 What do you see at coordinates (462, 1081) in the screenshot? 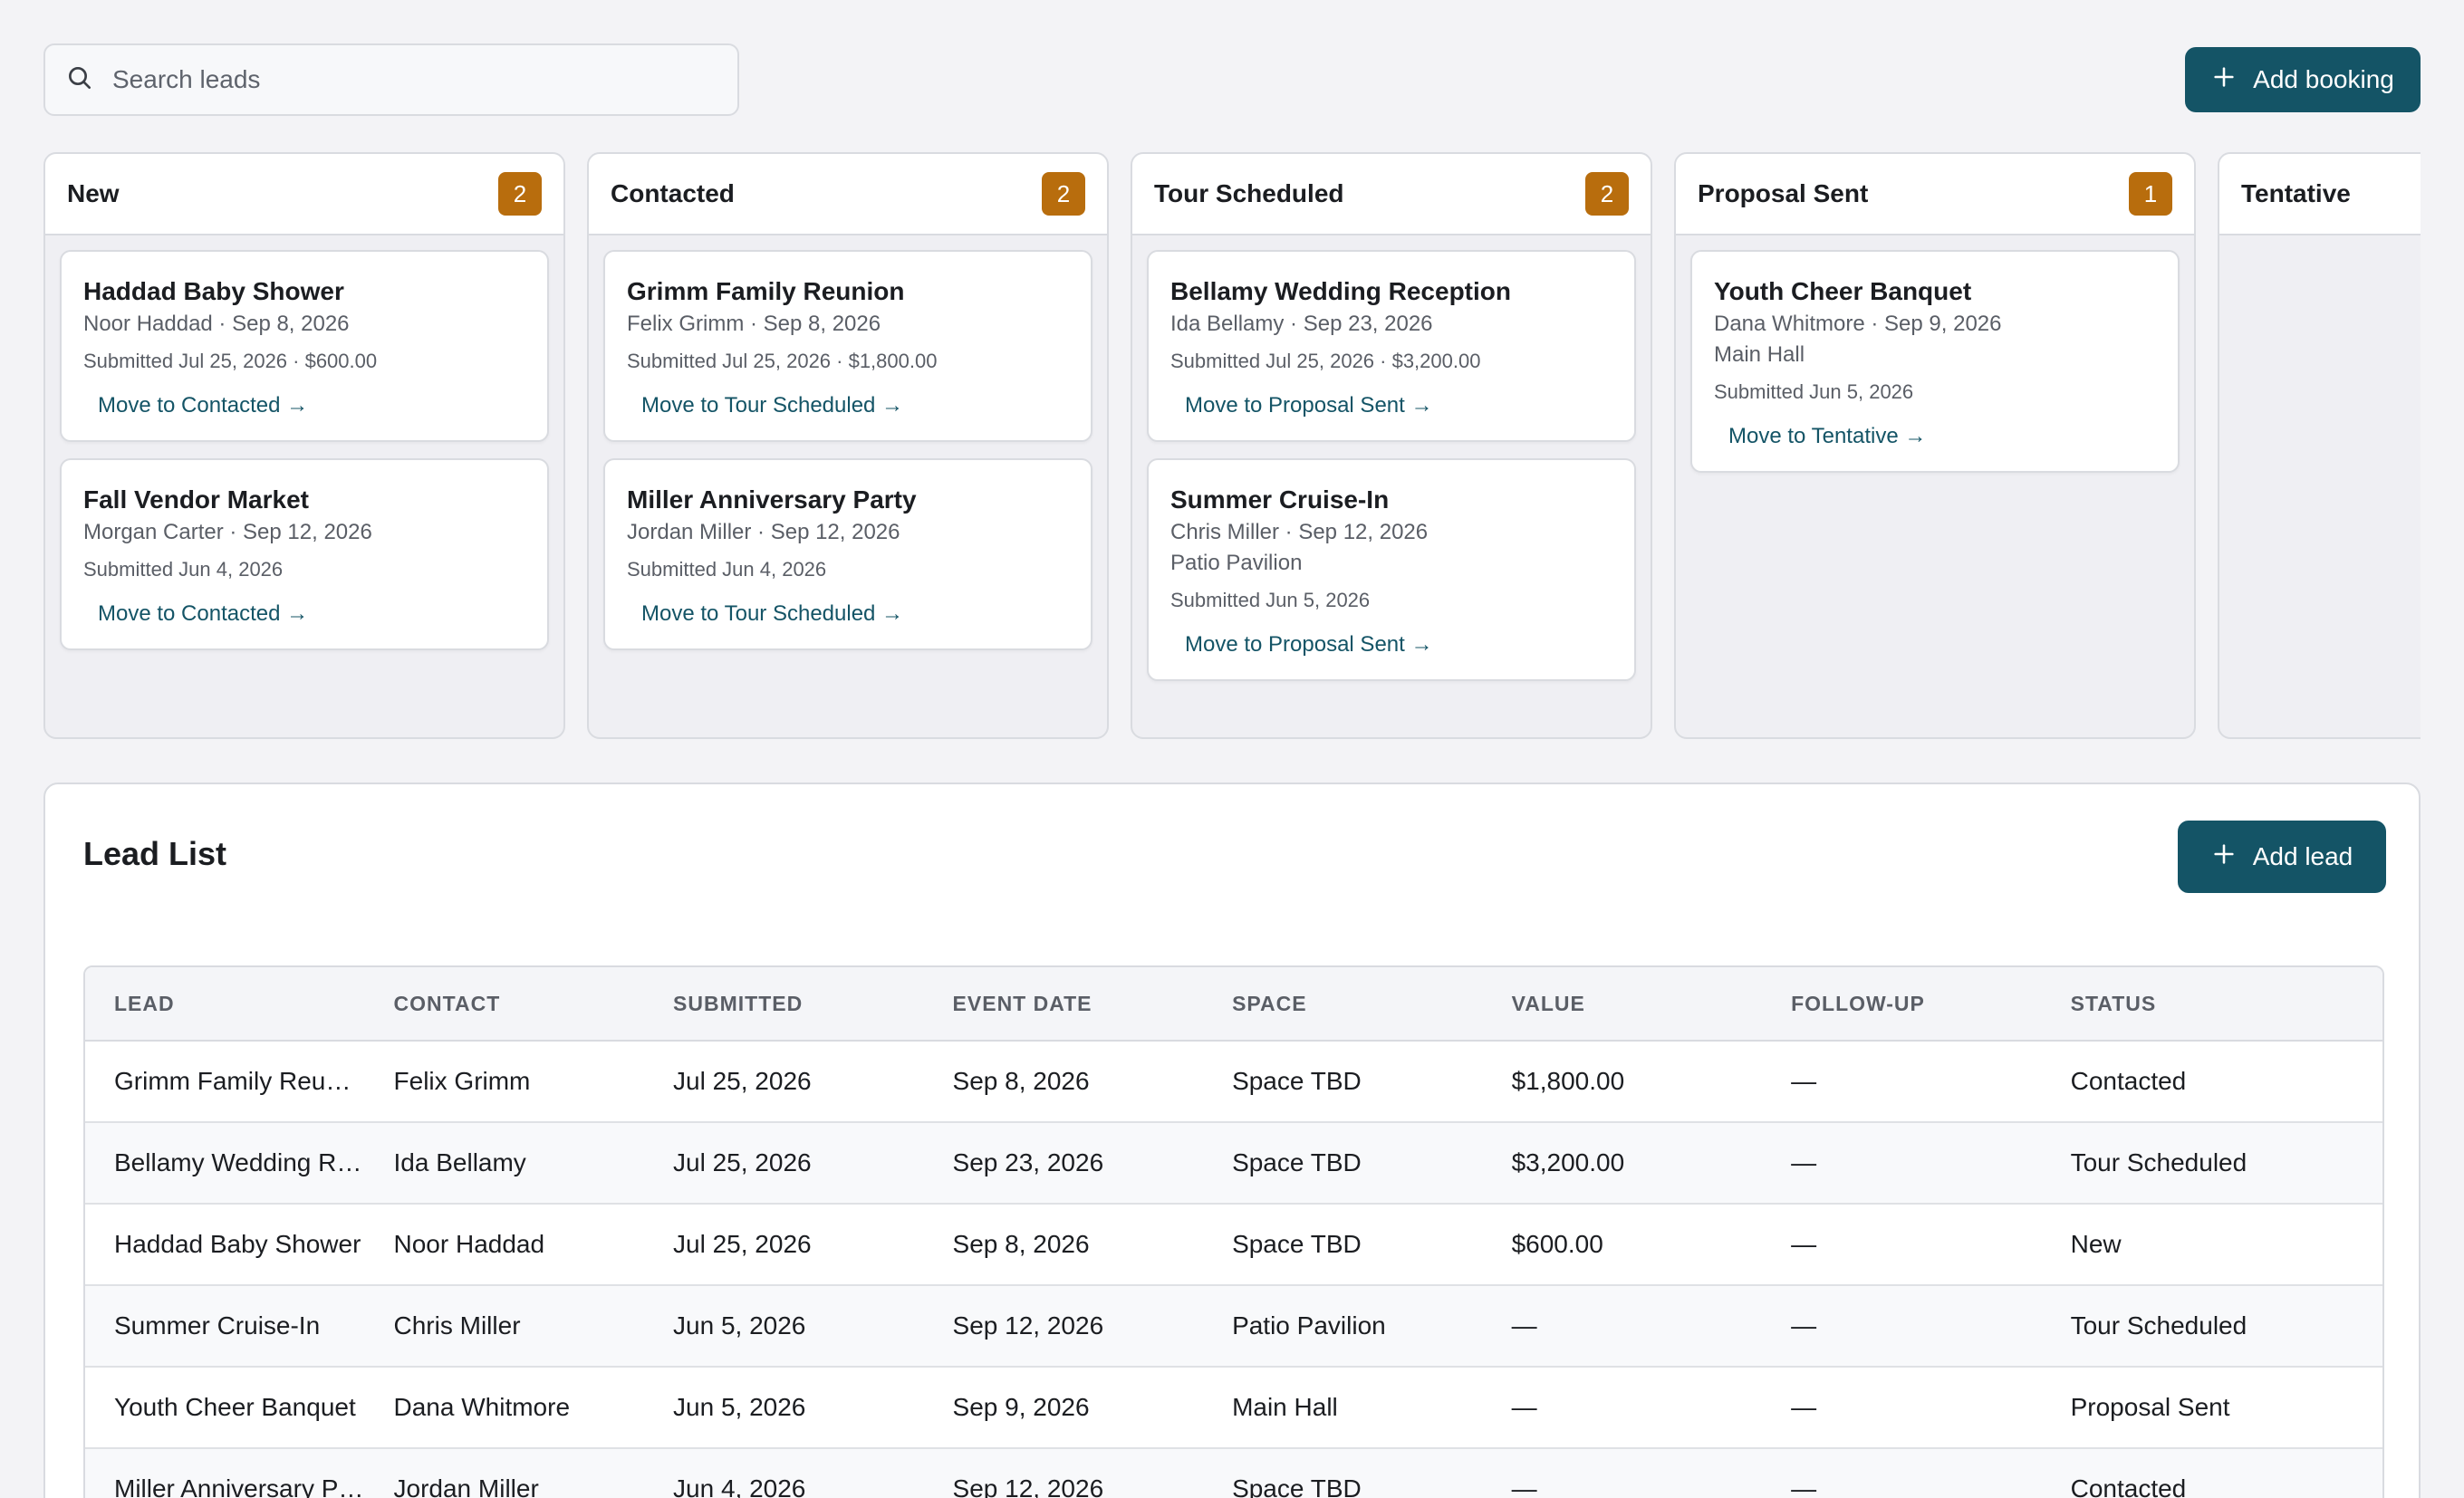
I see `cell-contact: Felix Grimm` at bounding box center [462, 1081].